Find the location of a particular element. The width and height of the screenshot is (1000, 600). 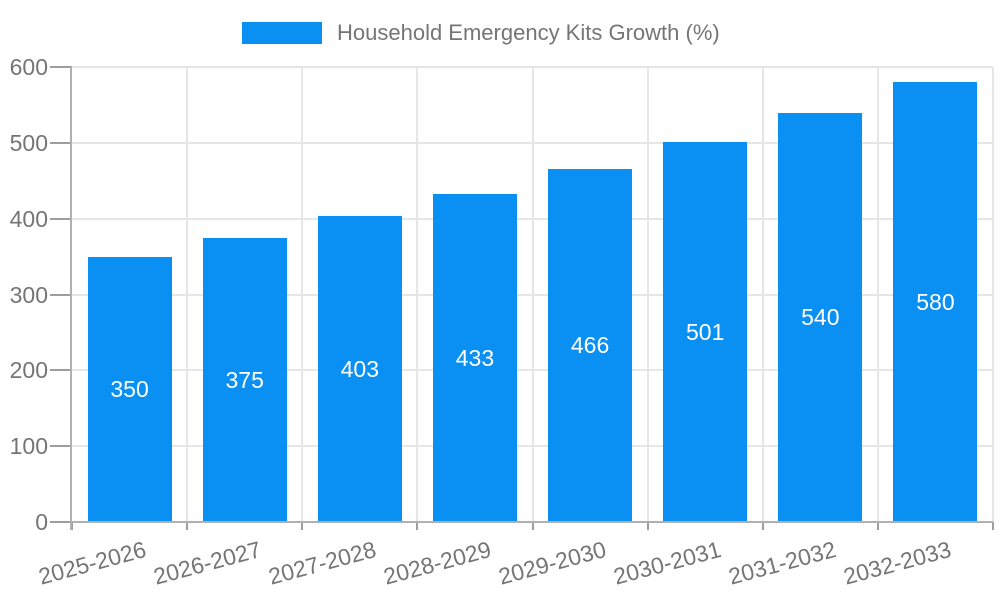

y-axis-tick-label: 100 is located at coordinates (28, 446).